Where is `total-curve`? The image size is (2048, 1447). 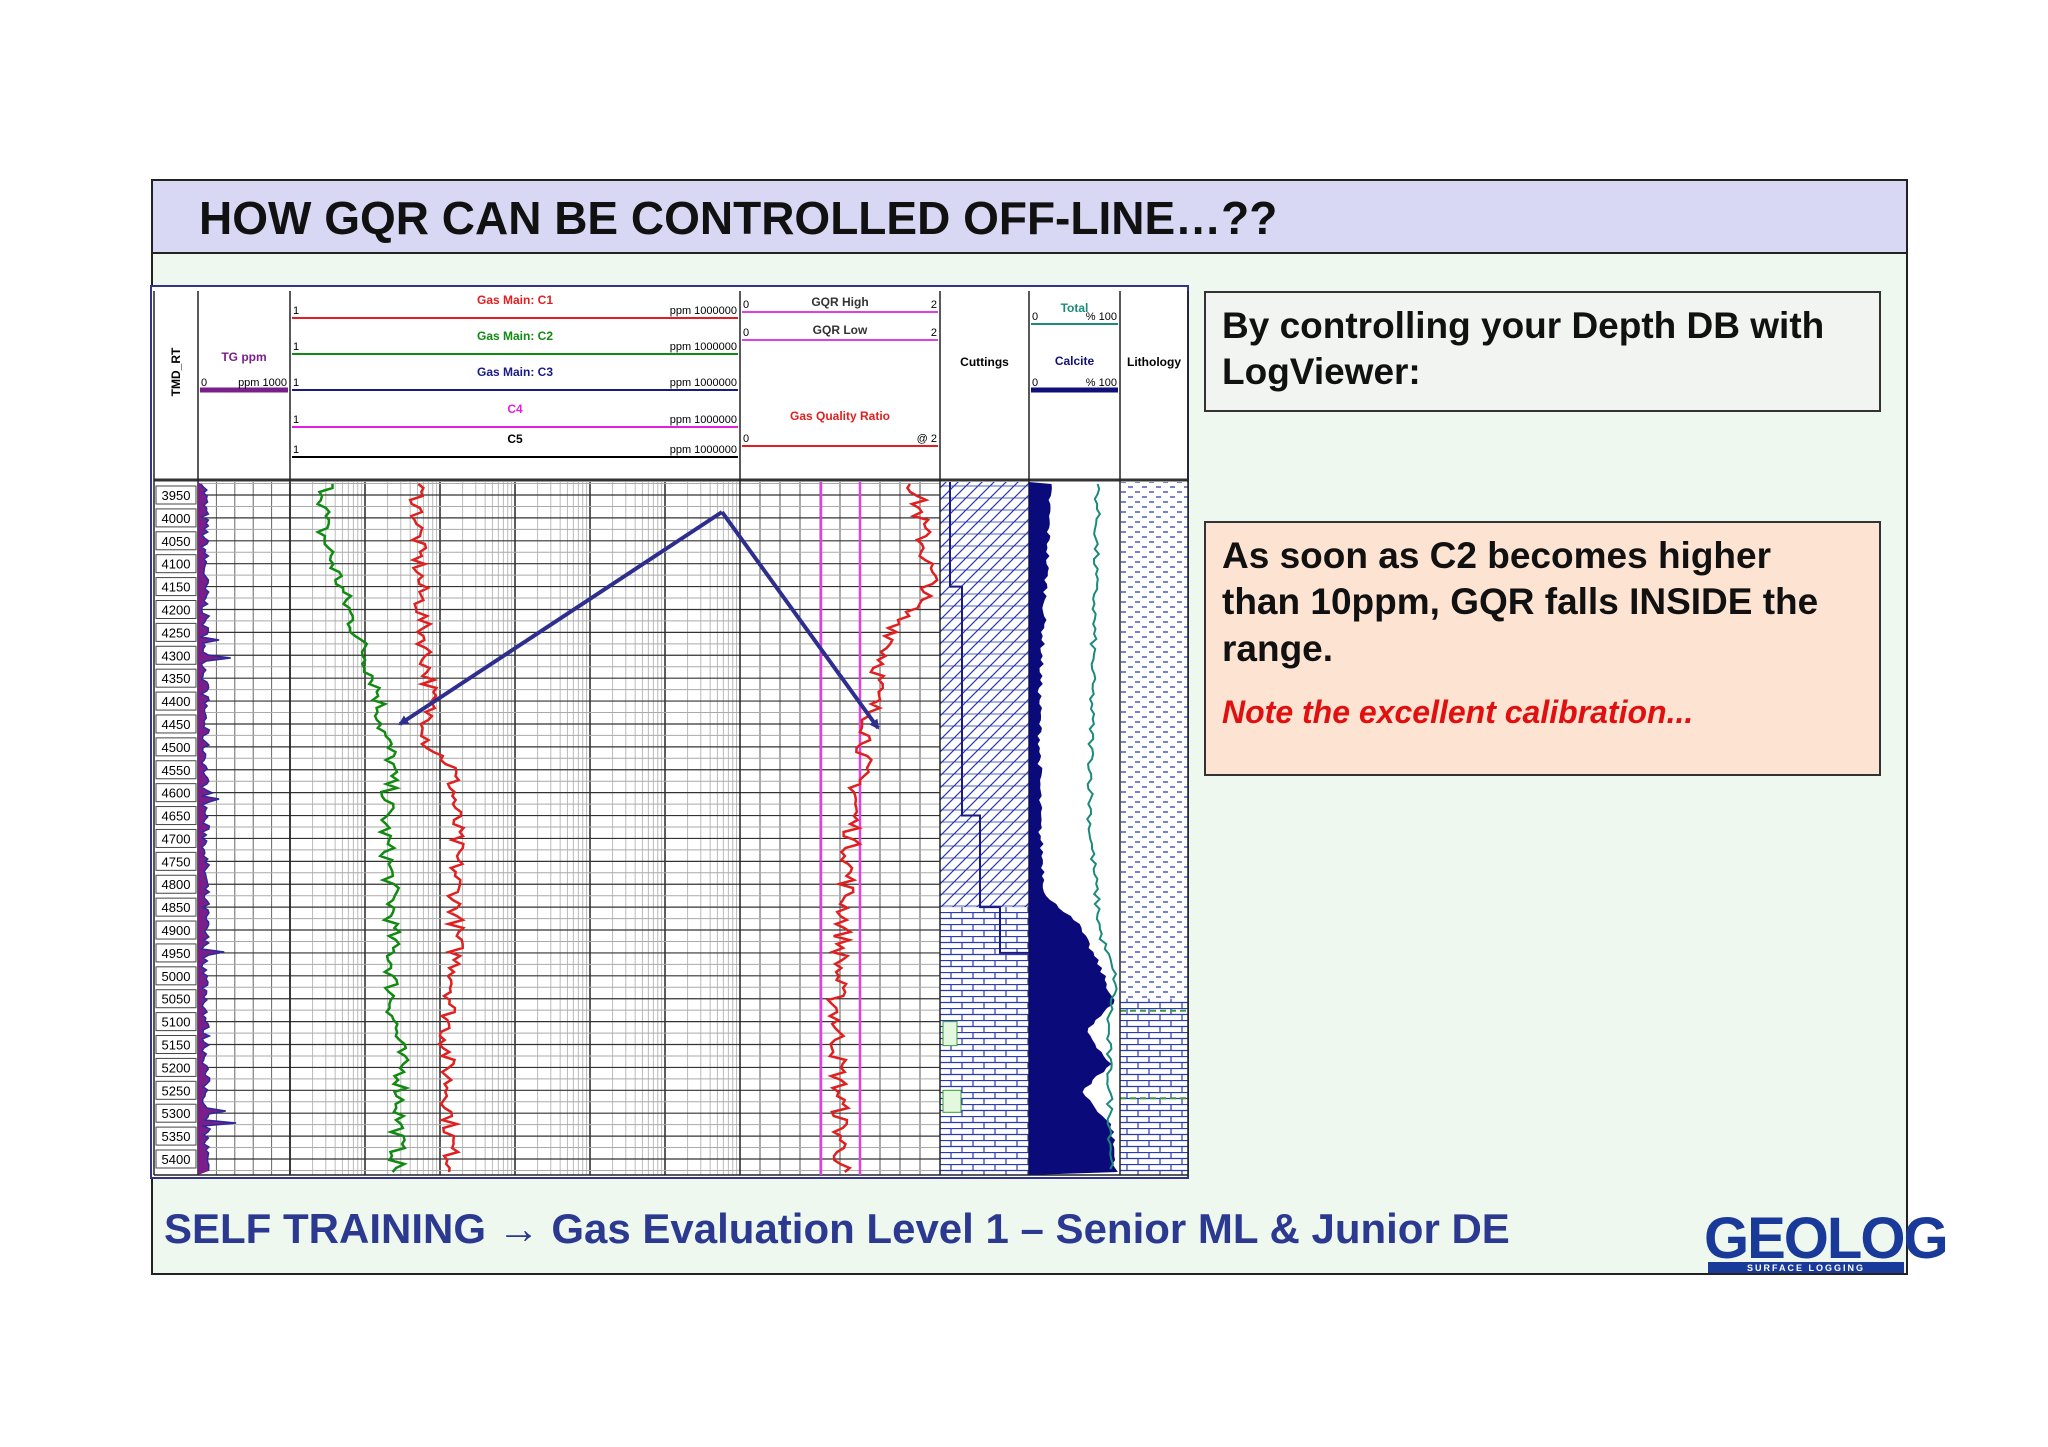 total-curve is located at coordinates (1102, 826).